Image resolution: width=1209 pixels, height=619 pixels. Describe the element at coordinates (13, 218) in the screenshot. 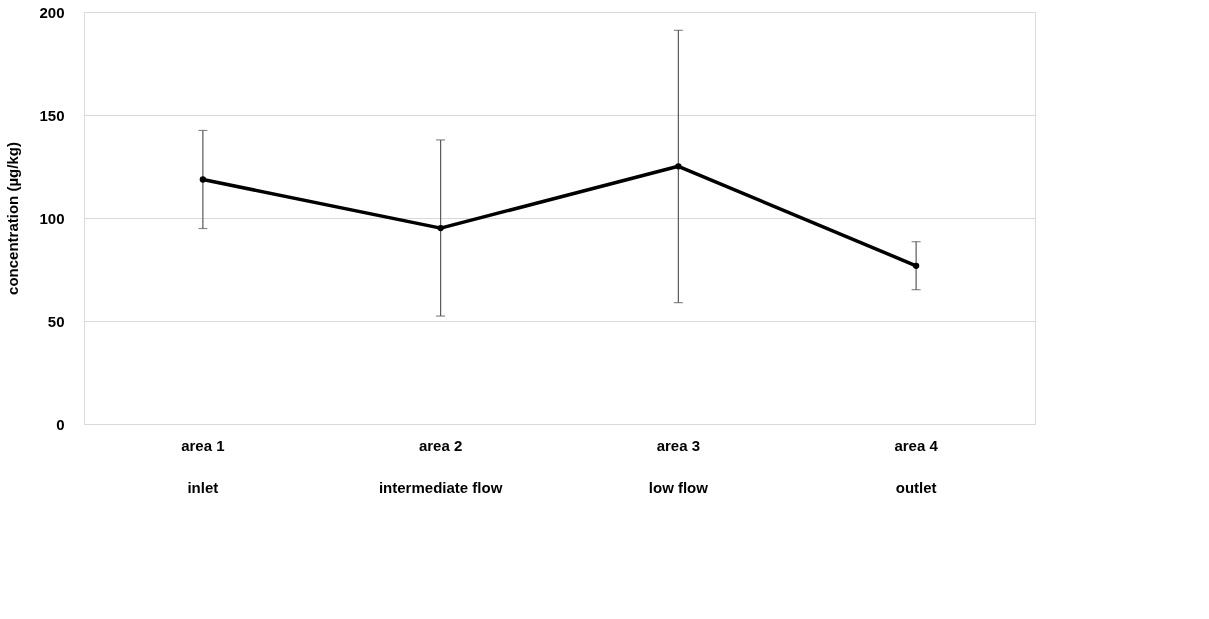

I see `y-axis-title: concentration (µg/kg)` at that location.